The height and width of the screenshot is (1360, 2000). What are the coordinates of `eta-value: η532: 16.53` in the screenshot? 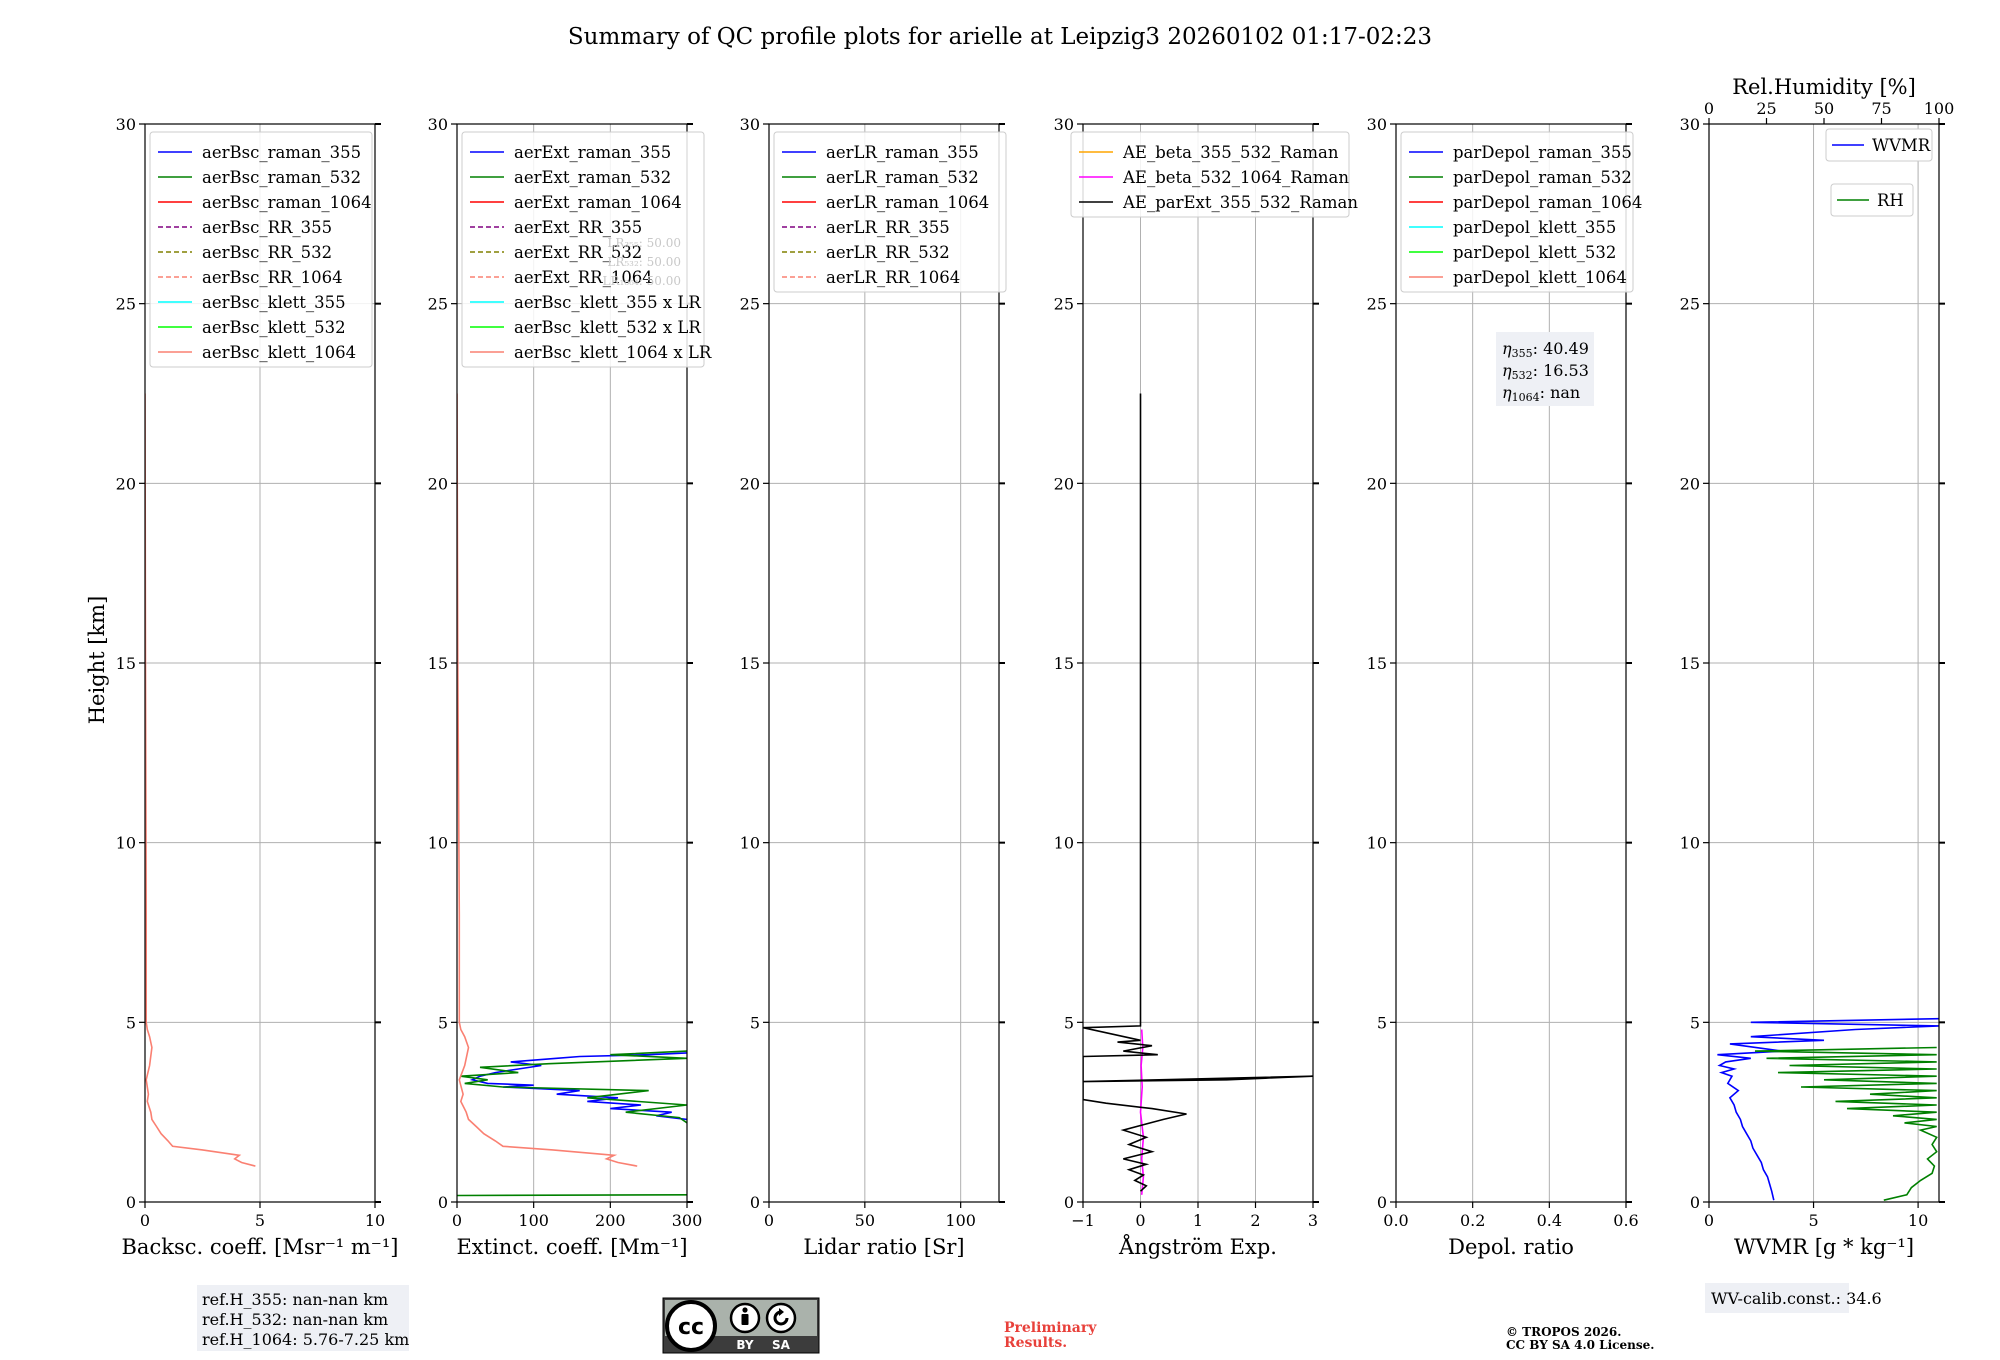 It's located at (1545, 371).